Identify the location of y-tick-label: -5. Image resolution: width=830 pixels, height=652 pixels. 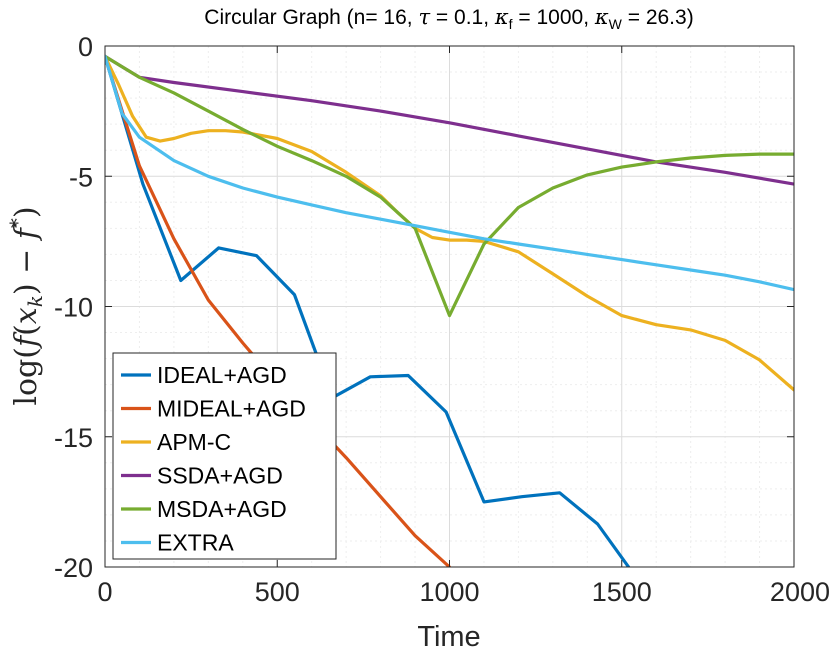
(81, 177).